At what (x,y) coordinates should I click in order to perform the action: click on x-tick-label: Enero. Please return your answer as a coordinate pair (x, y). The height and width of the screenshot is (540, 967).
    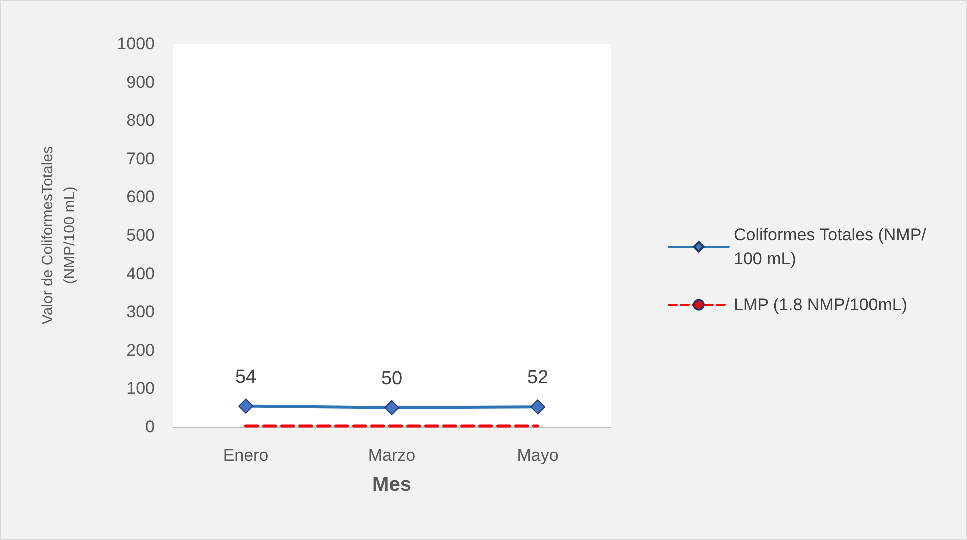
    Looking at the image, I should click on (246, 455).